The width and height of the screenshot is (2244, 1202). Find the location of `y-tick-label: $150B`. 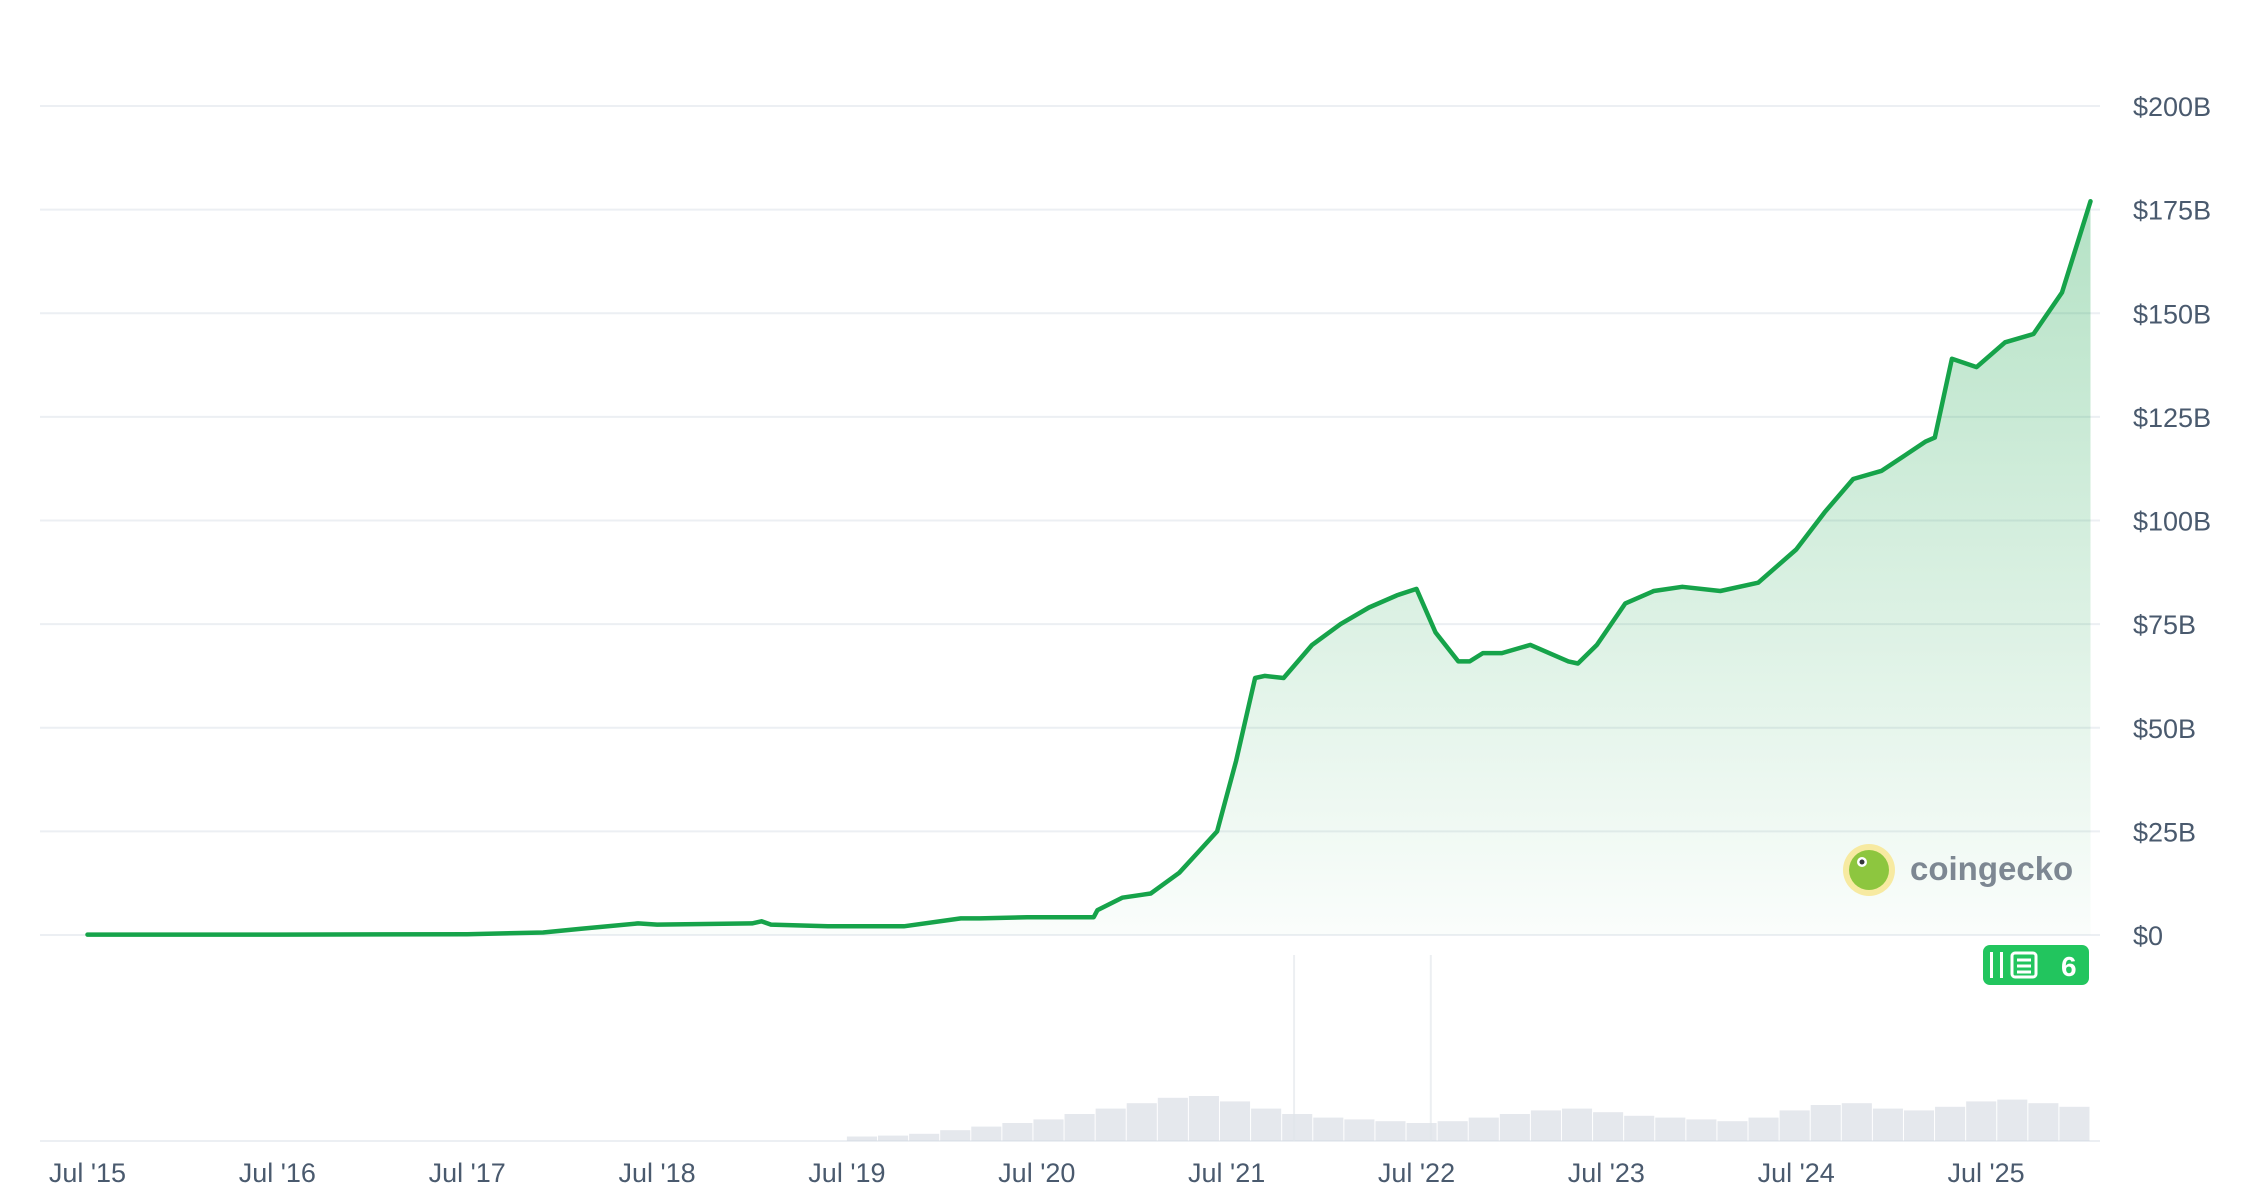

y-tick-label: $150B is located at coordinates (2172, 314).